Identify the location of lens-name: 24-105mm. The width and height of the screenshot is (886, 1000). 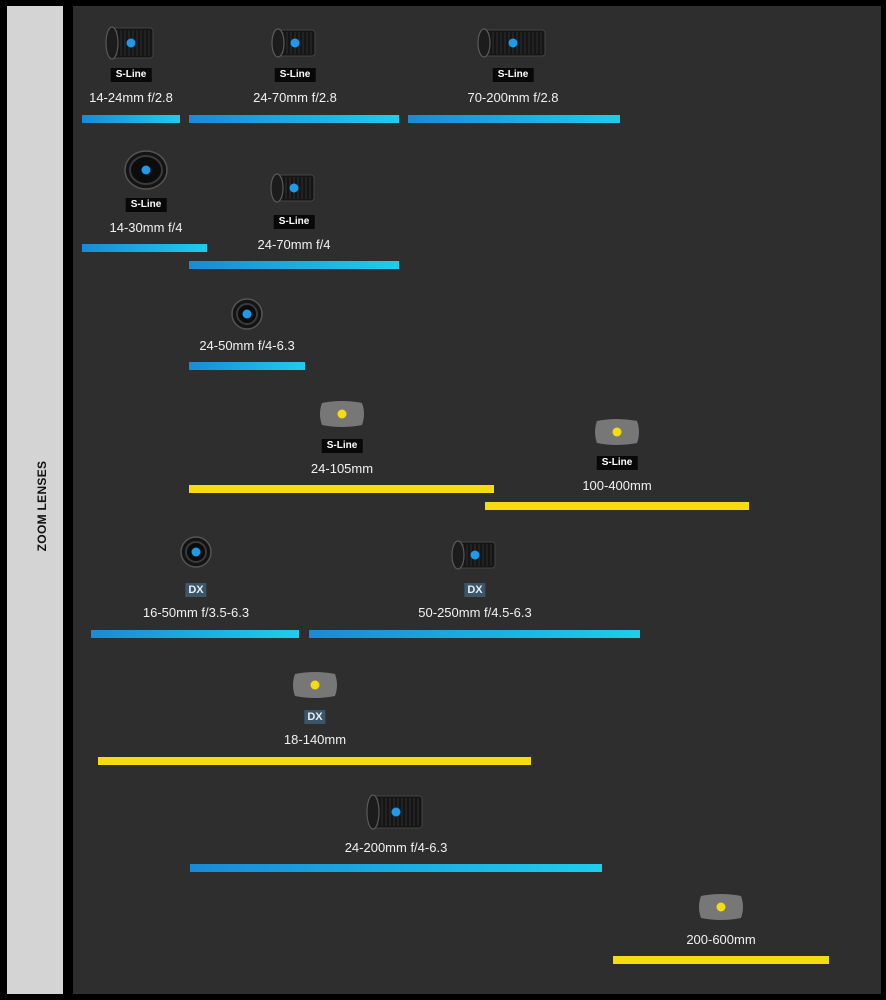
(342, 468).